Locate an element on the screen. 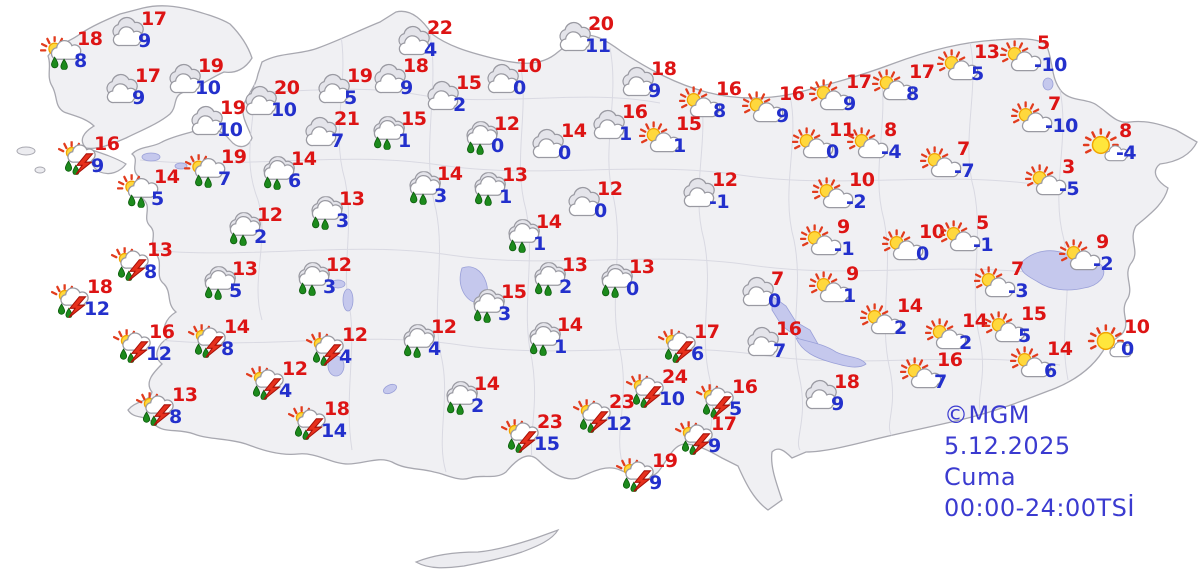  aegean-island is located at coordinates (40, 170).